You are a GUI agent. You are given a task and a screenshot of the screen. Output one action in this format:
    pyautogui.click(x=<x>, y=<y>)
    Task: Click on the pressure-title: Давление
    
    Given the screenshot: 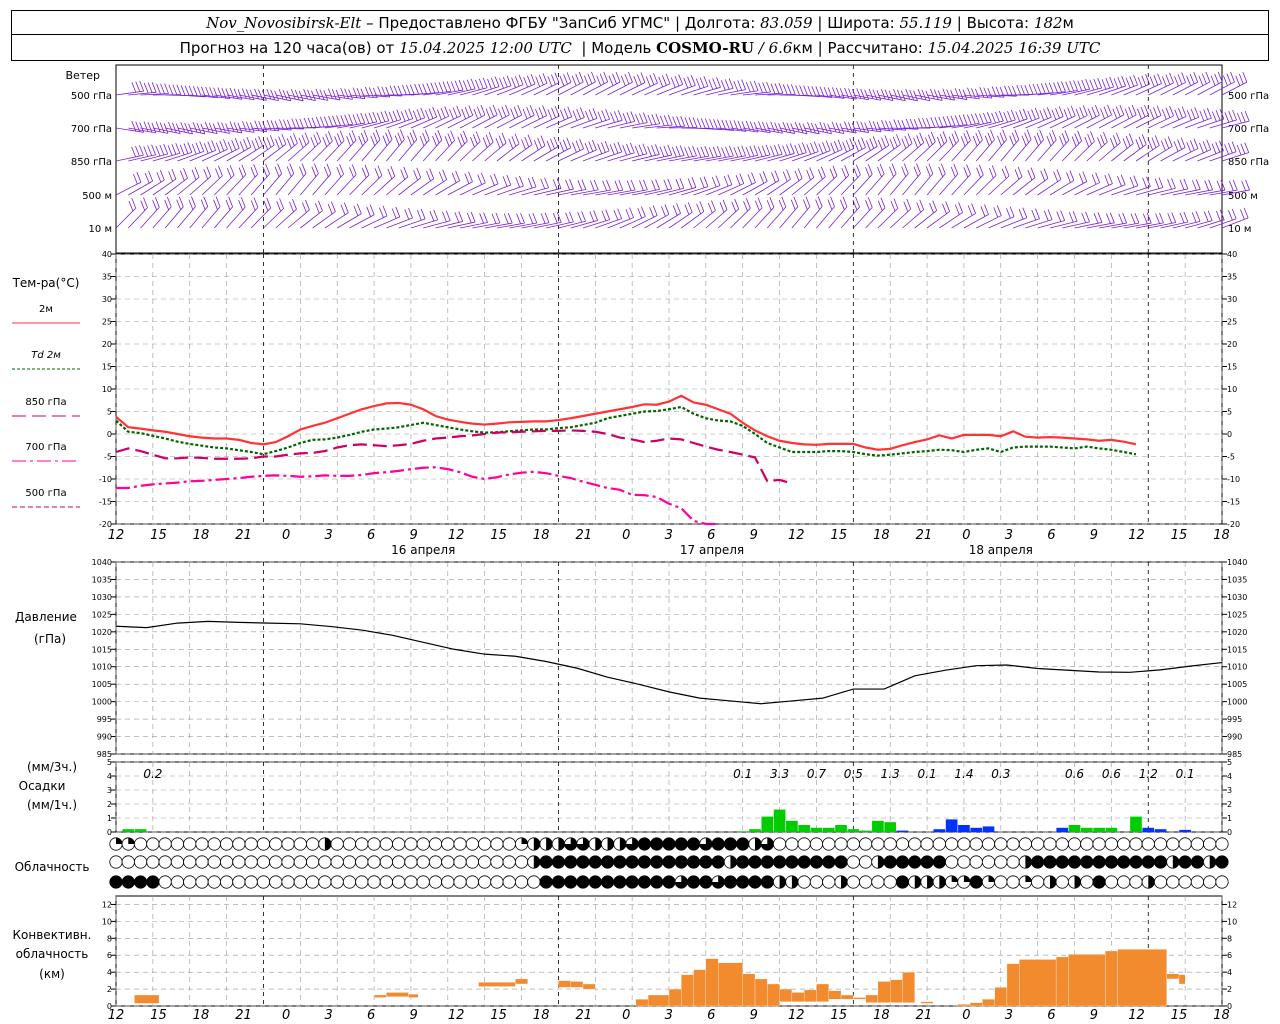 What is the action you would take?
    pyautogui.click(x=46, y=617)
    